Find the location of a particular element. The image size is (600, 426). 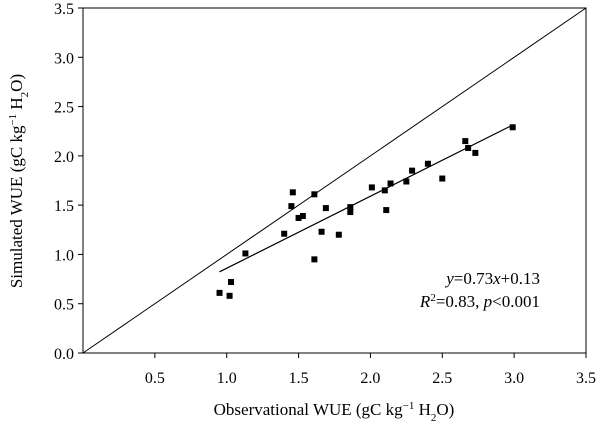

stat-p: p is located at coordinates (488, 301).